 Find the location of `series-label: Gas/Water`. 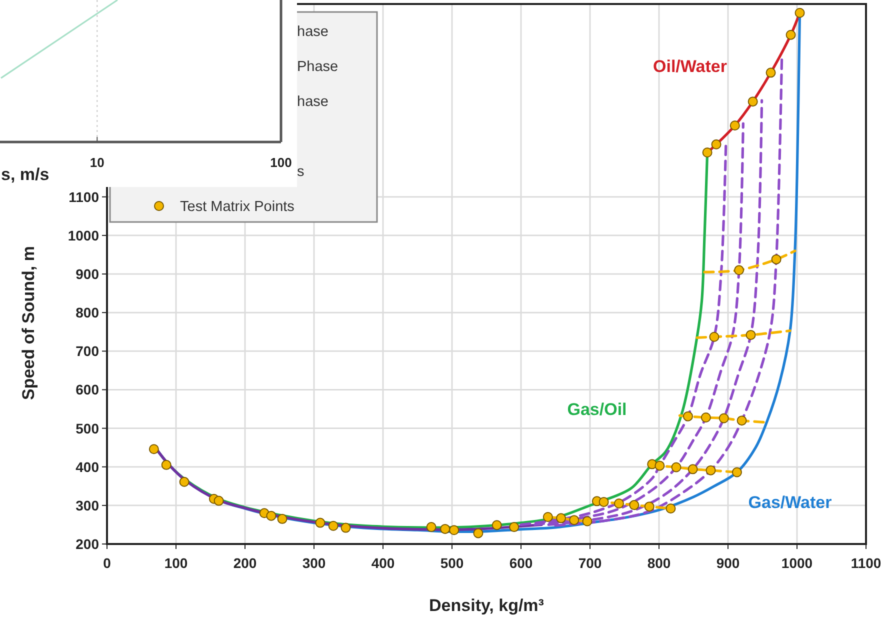

series-label: Gas/Water is located at coordinates (790, 502).